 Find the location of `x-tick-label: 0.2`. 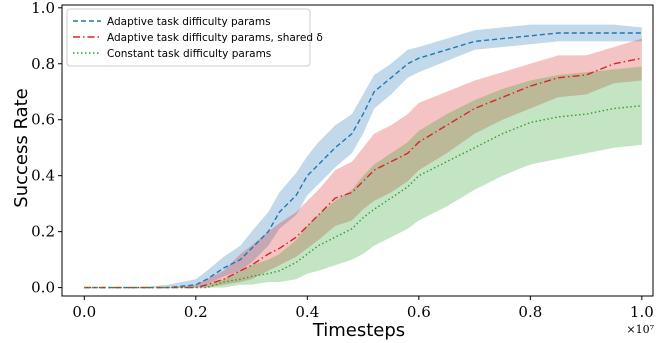

x-tick-label: 0.2 is located at coordinates (196, 312).